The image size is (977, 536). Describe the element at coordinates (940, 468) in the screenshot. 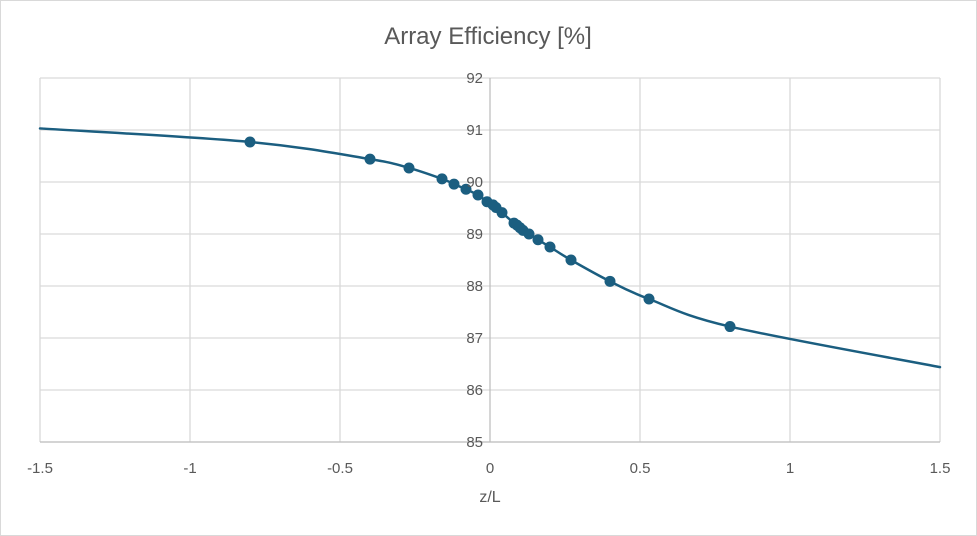

I see `x-tick-label: 1.5` at that location.